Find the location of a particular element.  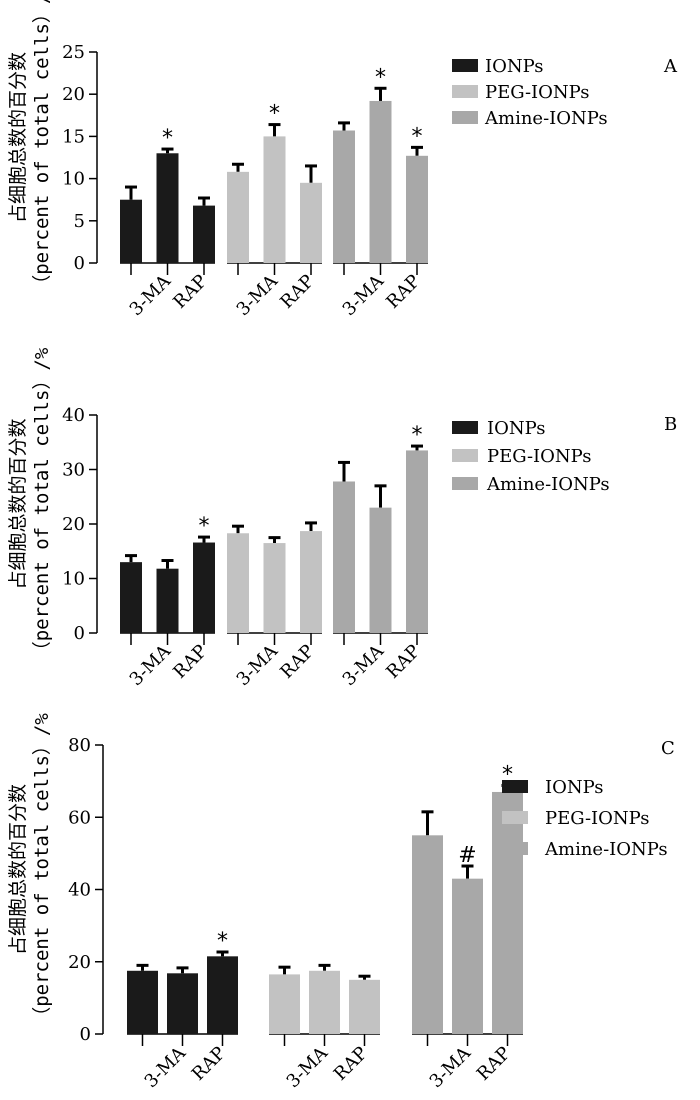

panel-label: B is located at coordinates (670, 424).